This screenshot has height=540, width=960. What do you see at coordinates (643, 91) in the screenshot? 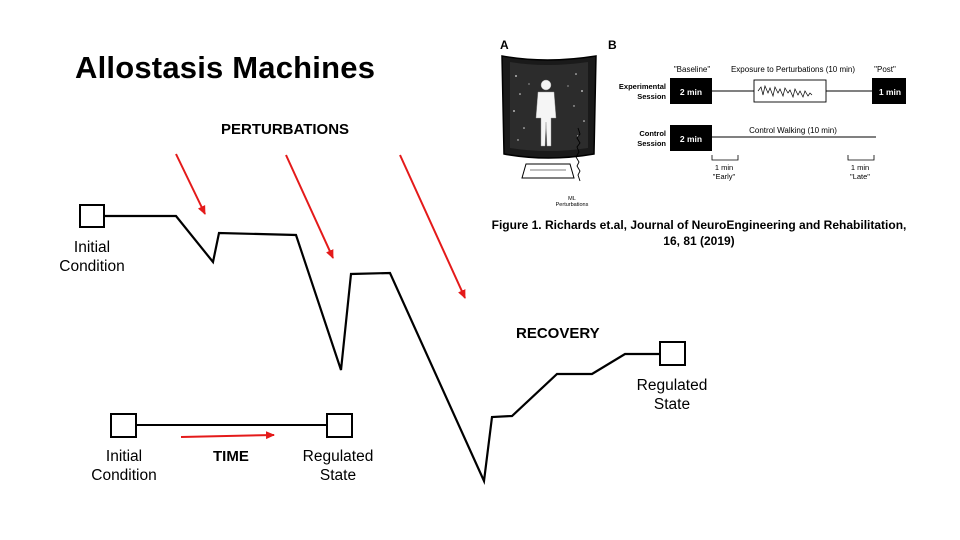
I see `experimental-session-label: Experimental Session` at bounding box center [643, 91].